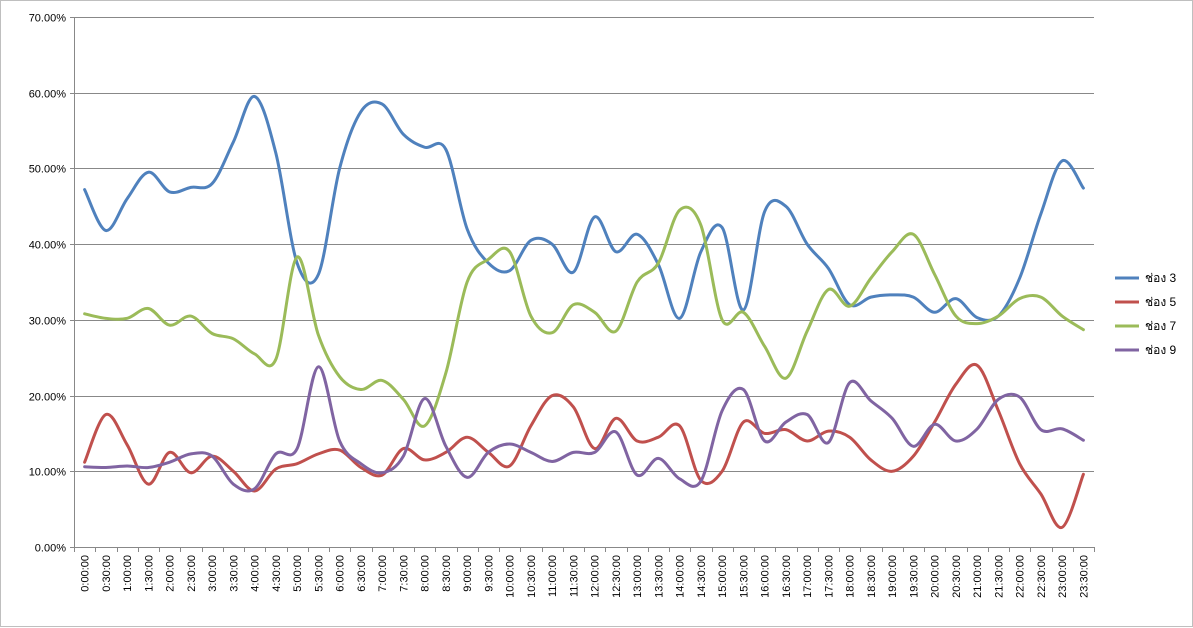 This screenshot has width=1193, height=628. What do you see at coordinates (617, 576) in the screenshot?
I see `x-tick-label: 12:30:00` at bounding box center [617, 576].